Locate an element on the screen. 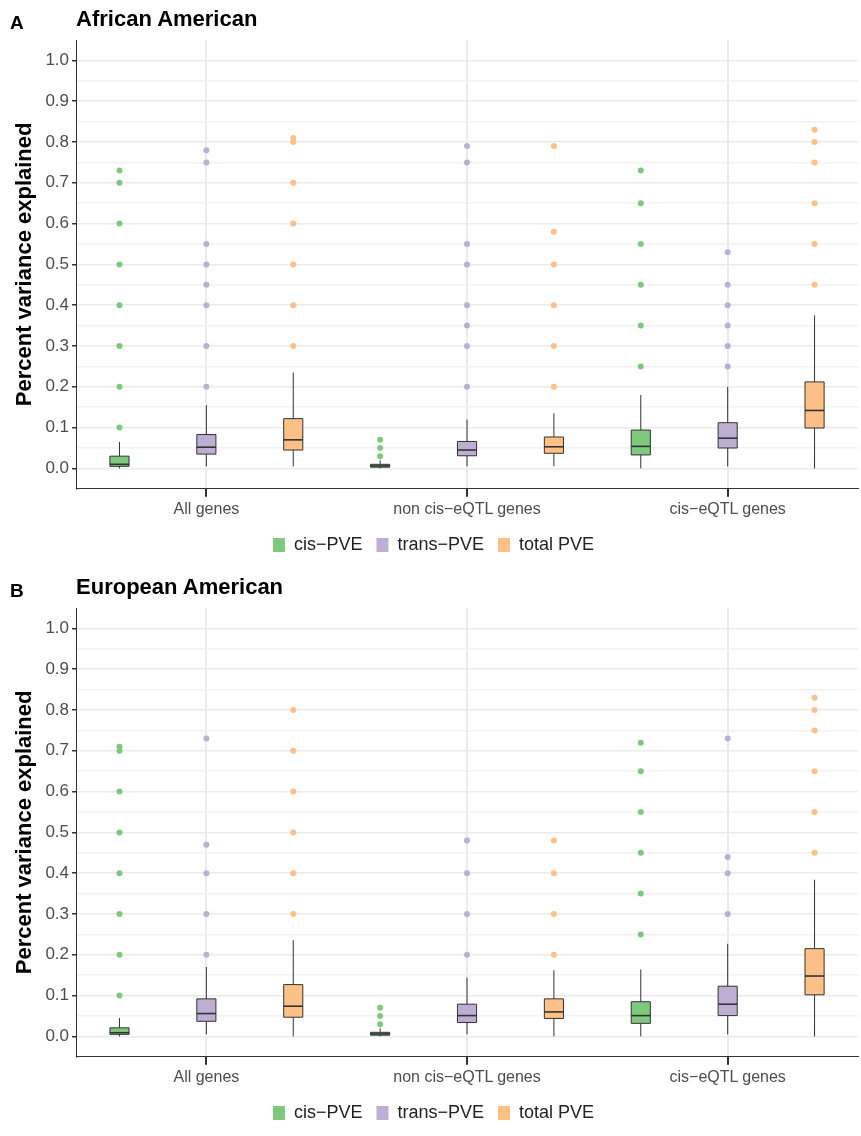 The image size is (861, 1136). text: A is located at coordinates (17, 23).